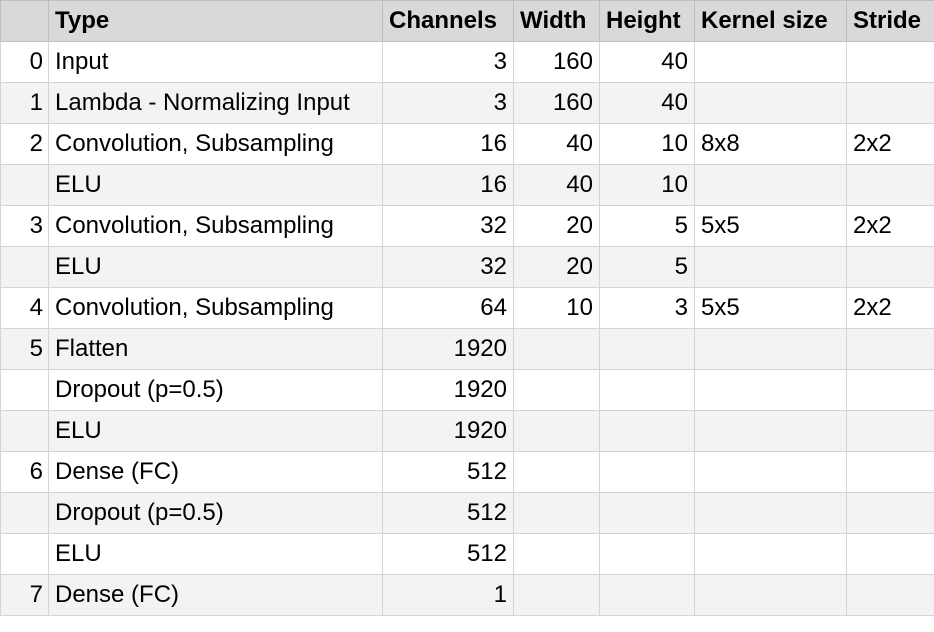 Image resolution: width=934 pixels, height=632 pixels. I want to click on table-row: 5 Flatten 1920, so click(467, 349).